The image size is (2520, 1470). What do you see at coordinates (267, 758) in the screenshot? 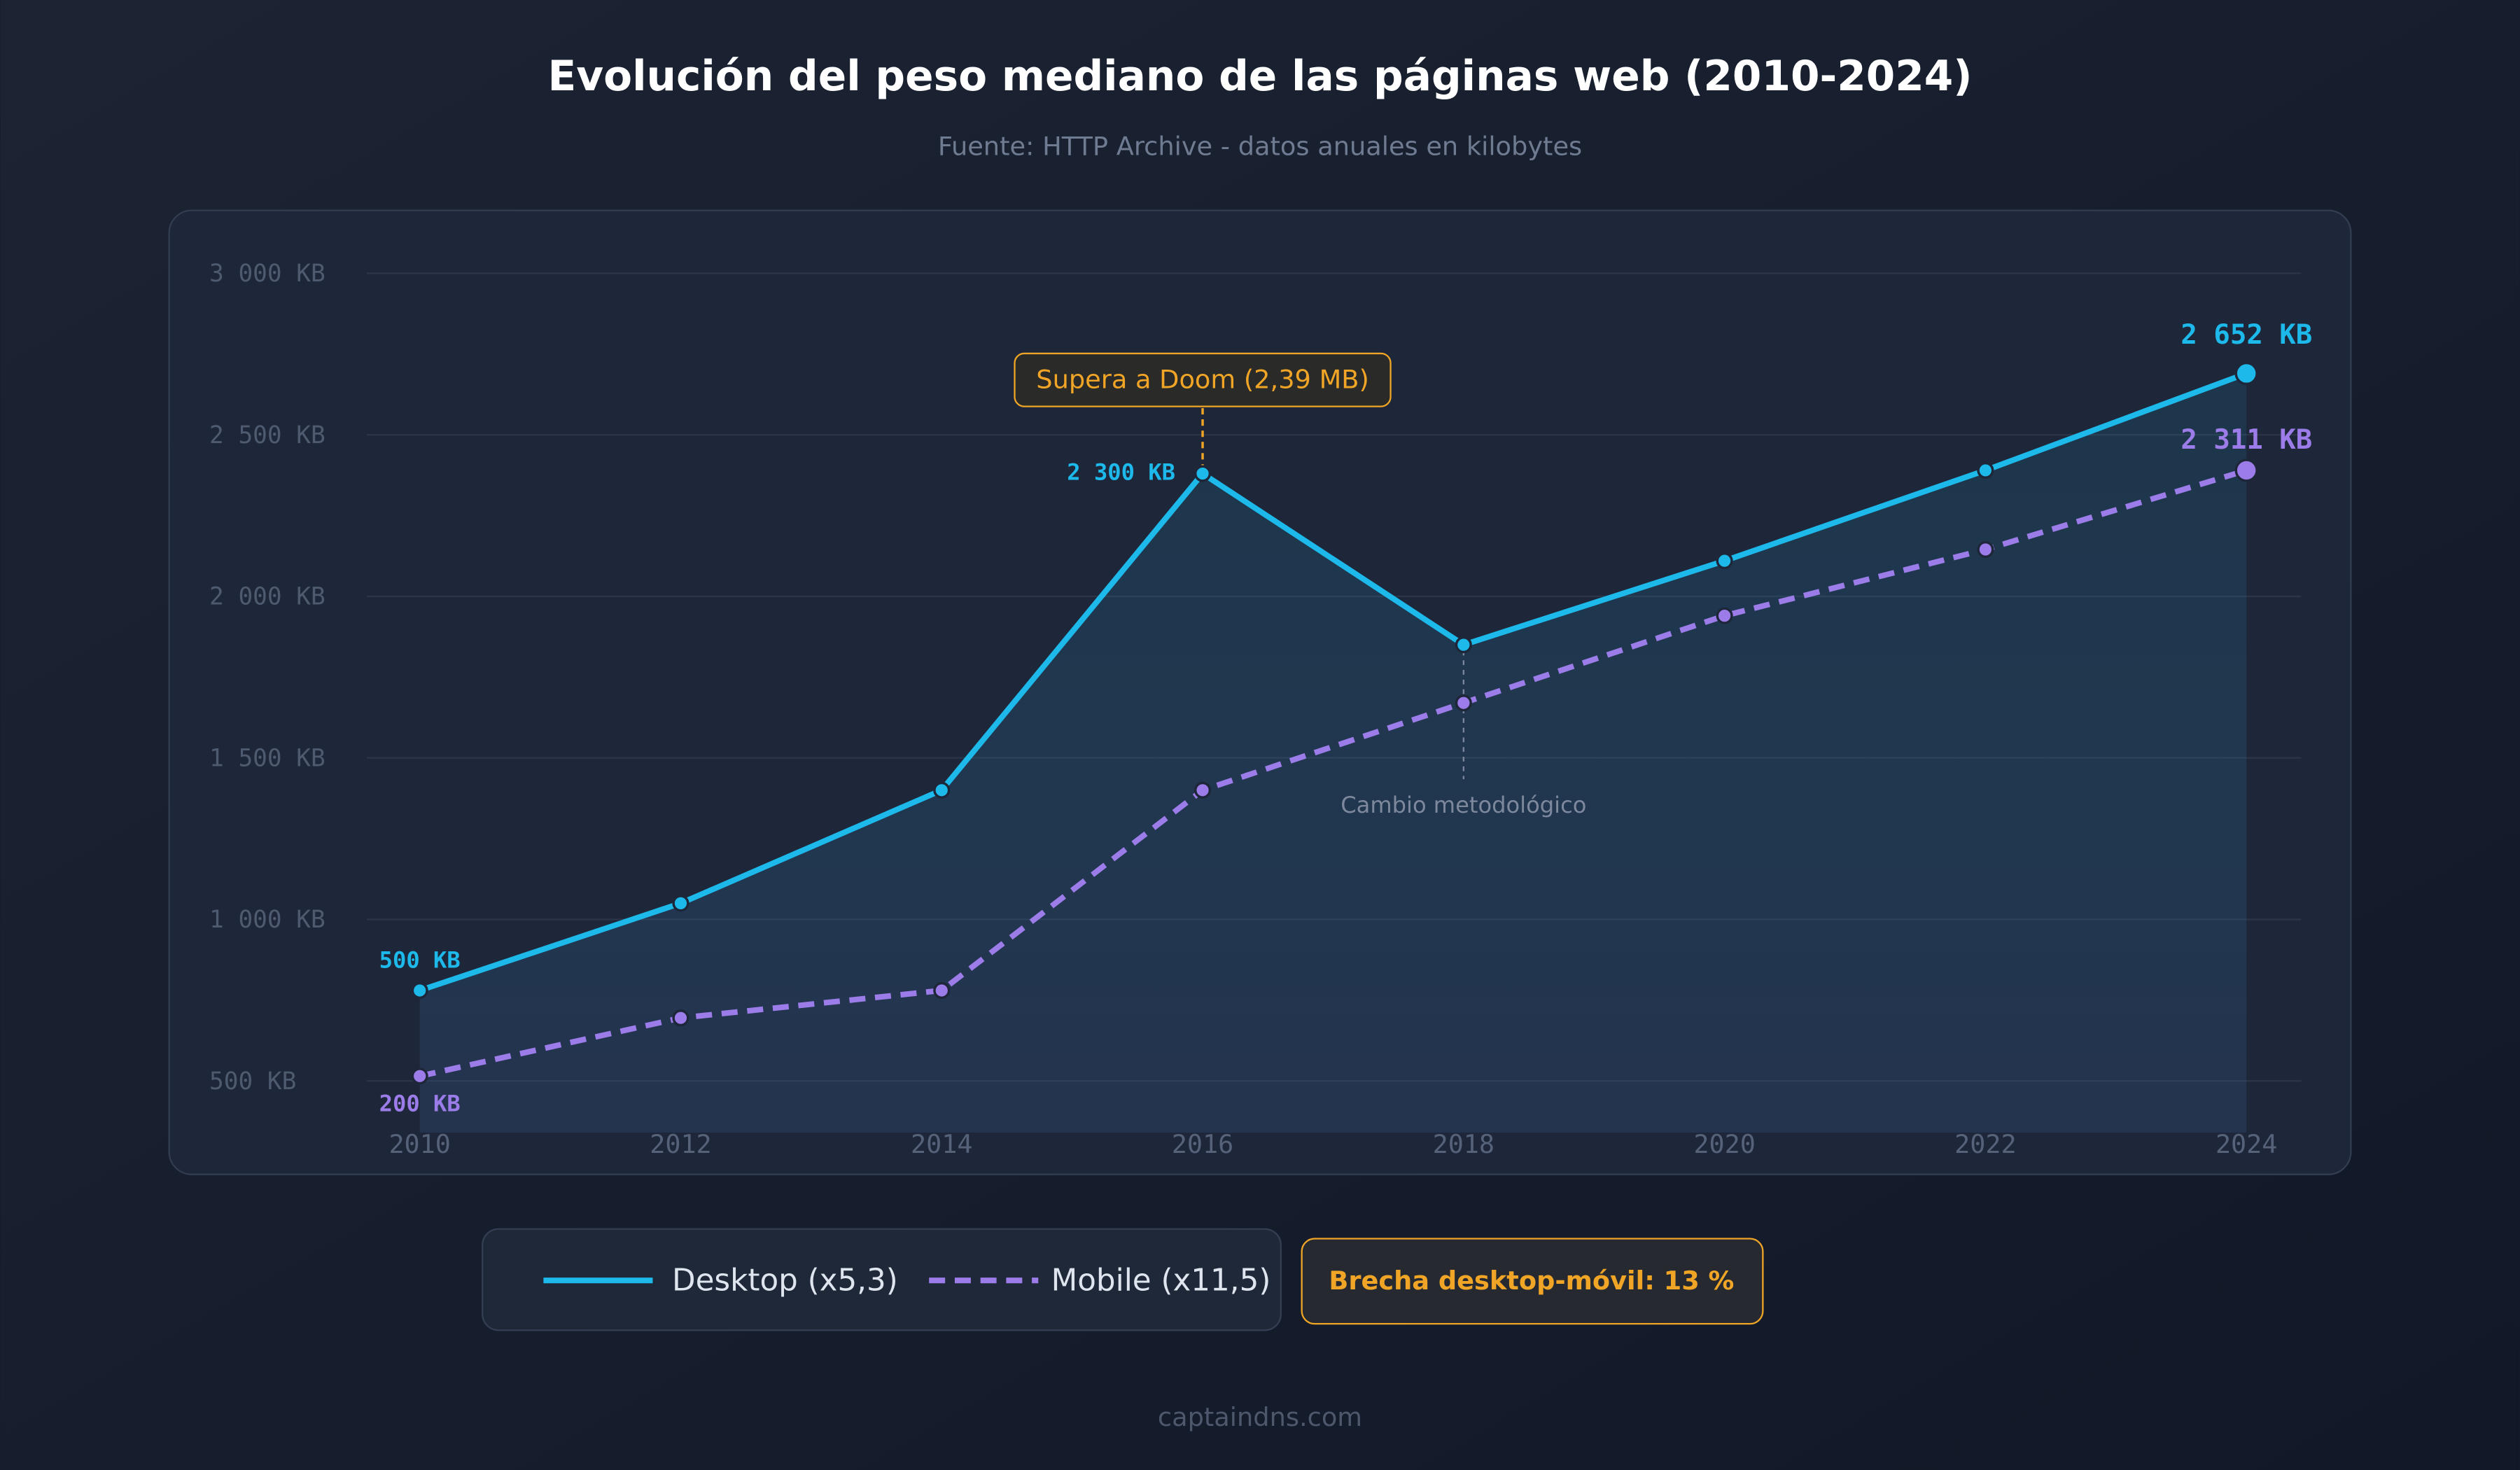
I see `y-tick-label: 1 500 KB` at bounding box center [267, 758].